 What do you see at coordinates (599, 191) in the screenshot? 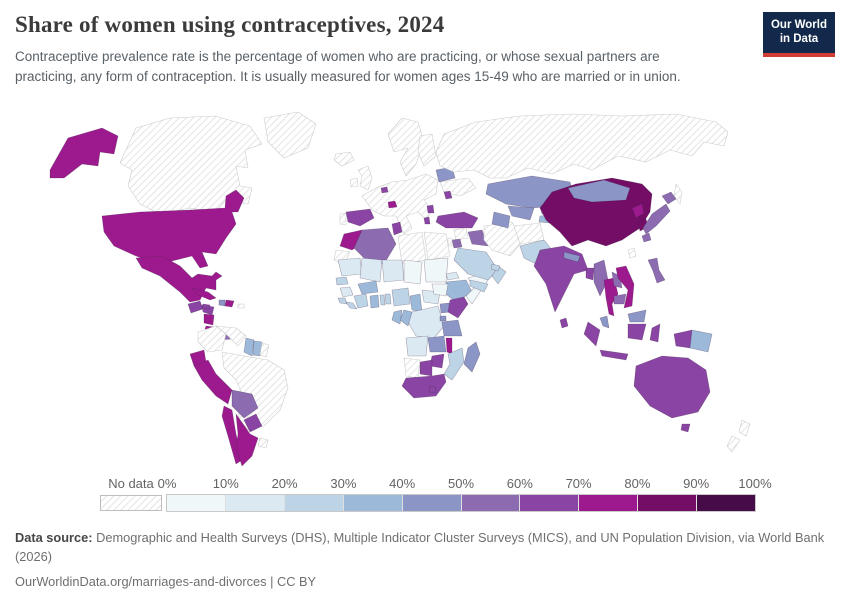
I see `country-mongolia` at bounding box center [599, 191].